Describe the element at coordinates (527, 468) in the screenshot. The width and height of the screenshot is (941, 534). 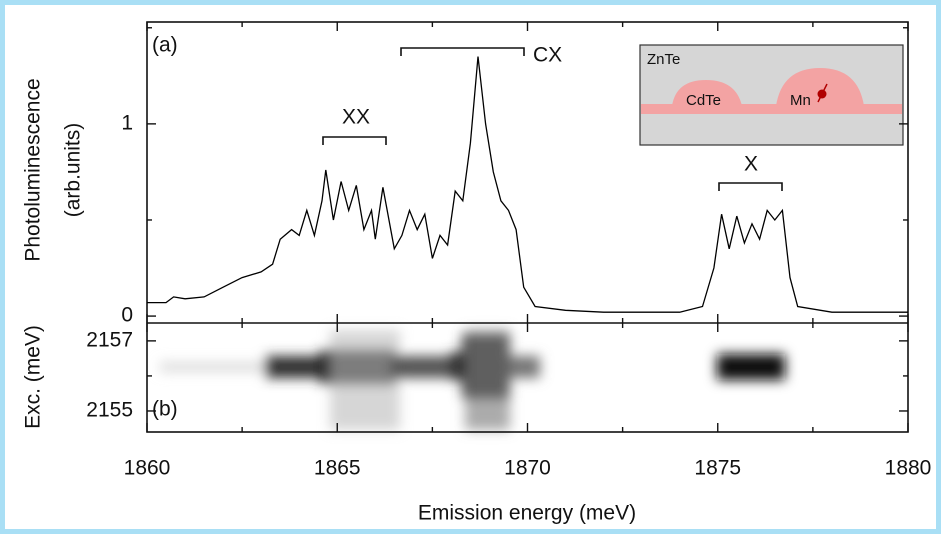
I see `x-tick-label: 1870` at that location.